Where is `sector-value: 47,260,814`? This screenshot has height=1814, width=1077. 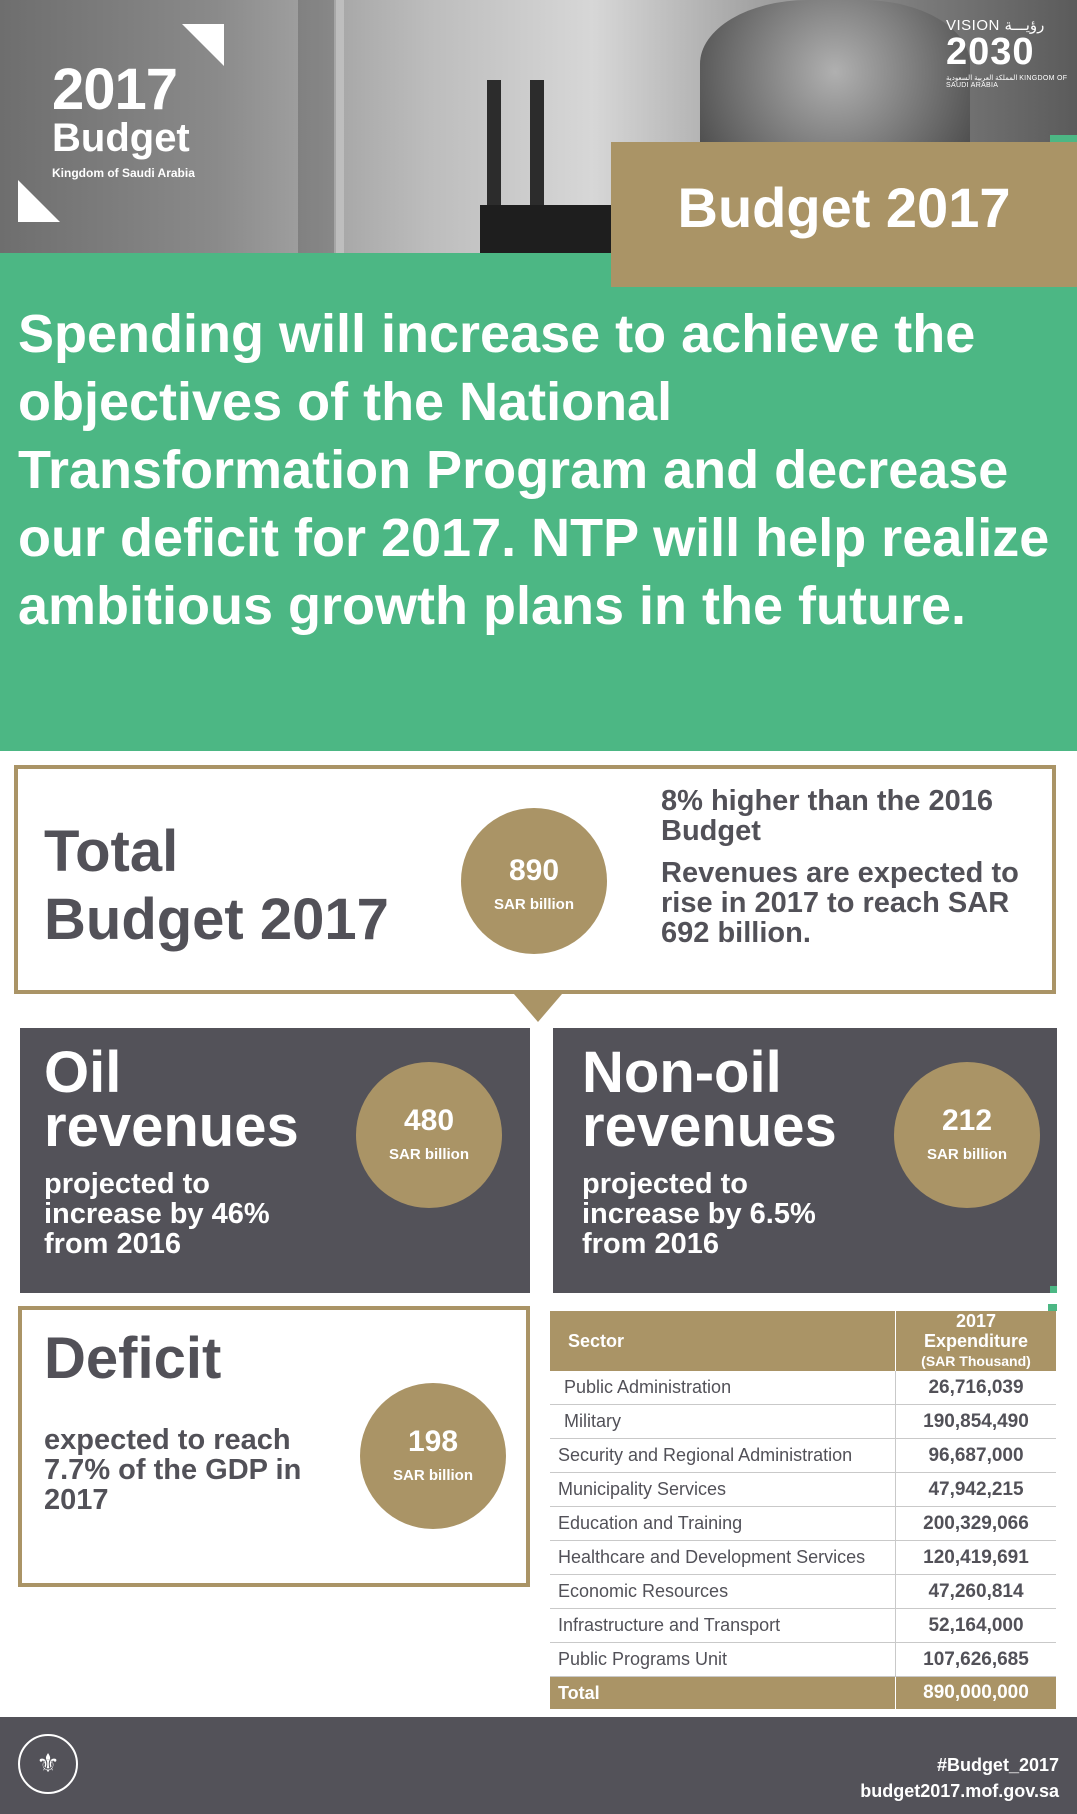
sector-value: 47,260,814 is located at coordinates (975, 1591).